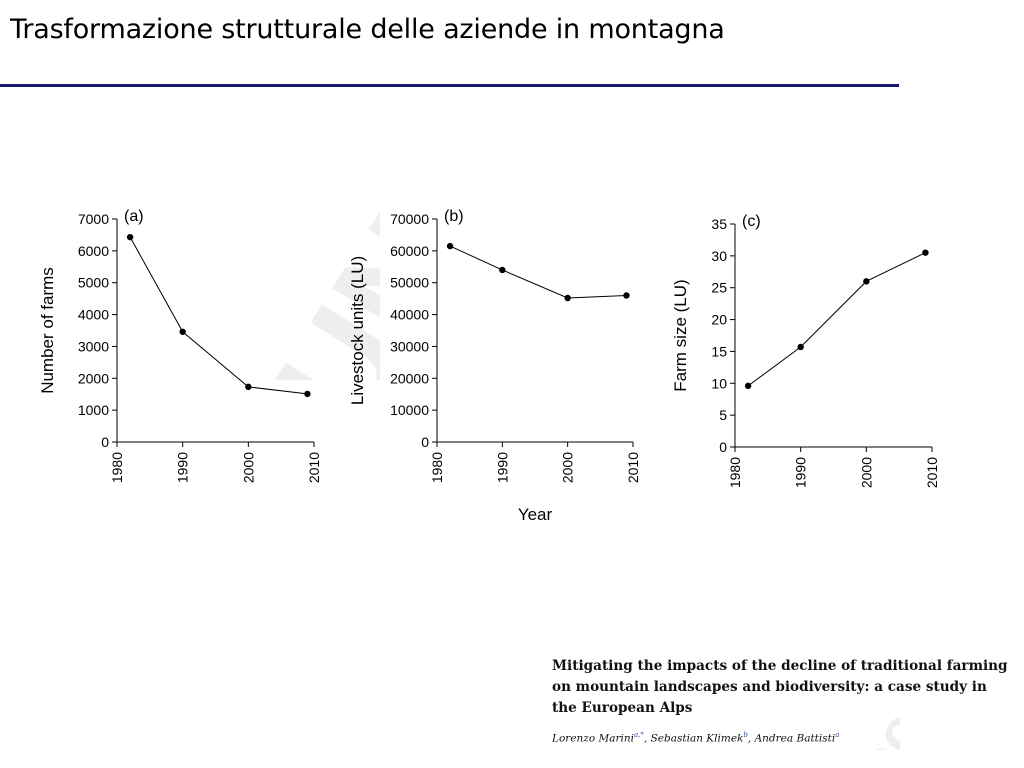 The image size is (1024, 768). I want to click on y-tick-label: 15, so click(719, 351).